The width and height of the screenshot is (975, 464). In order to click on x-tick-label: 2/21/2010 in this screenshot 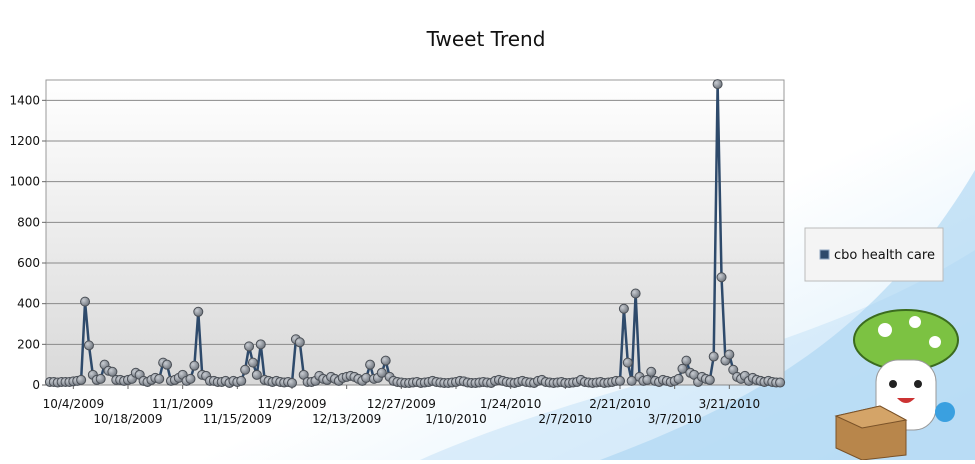, I will do `click(620, 404)`.